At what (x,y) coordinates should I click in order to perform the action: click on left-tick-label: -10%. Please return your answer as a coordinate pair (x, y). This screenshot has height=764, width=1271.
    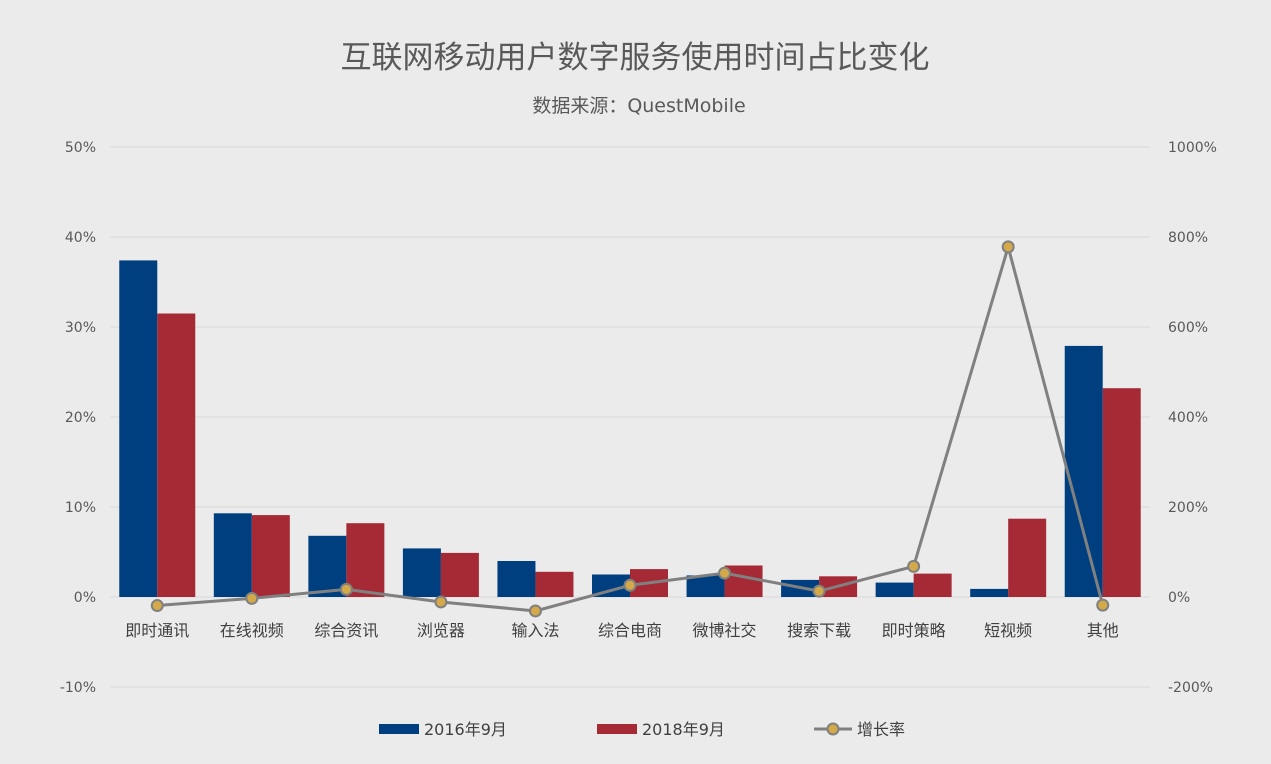
    Looking at the image, I should click on (78, 688).